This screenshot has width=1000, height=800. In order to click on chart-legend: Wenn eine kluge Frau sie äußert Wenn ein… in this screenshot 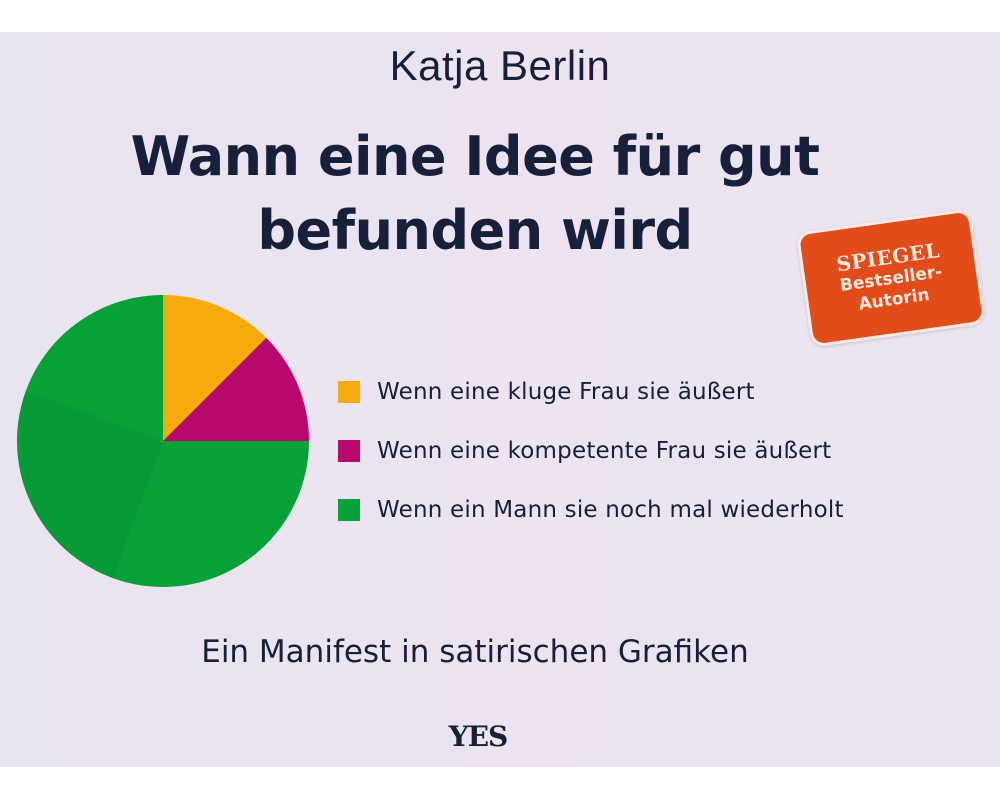, I will do `click(591, 450)`.